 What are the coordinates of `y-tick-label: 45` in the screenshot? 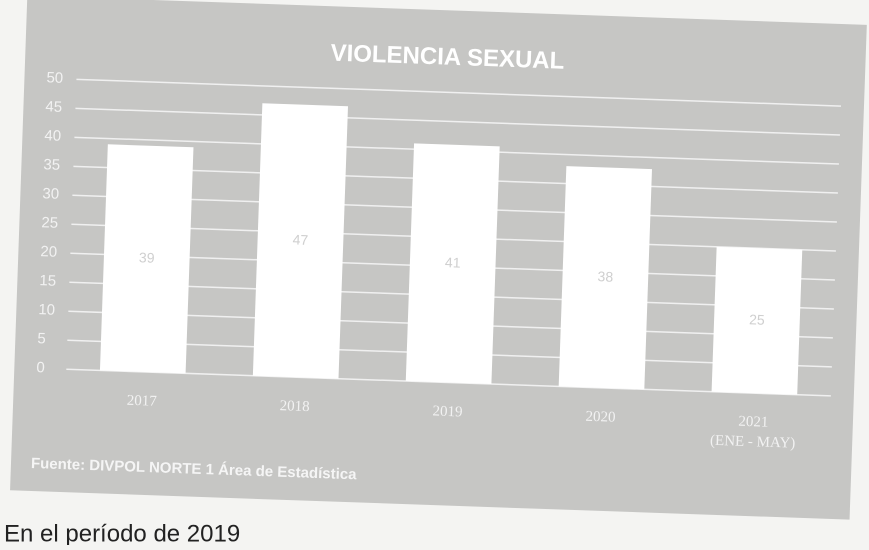 It's located at (53, 107).